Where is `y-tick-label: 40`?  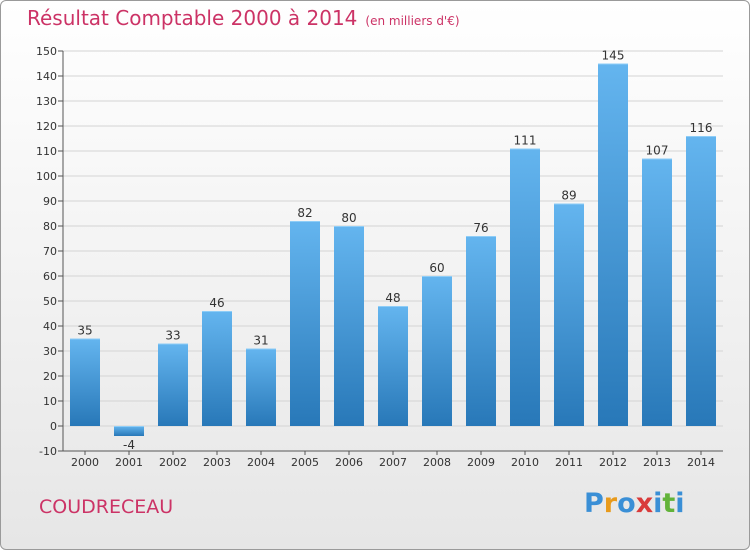 y-tick-label: 40 is located at coordinates (50, 326).